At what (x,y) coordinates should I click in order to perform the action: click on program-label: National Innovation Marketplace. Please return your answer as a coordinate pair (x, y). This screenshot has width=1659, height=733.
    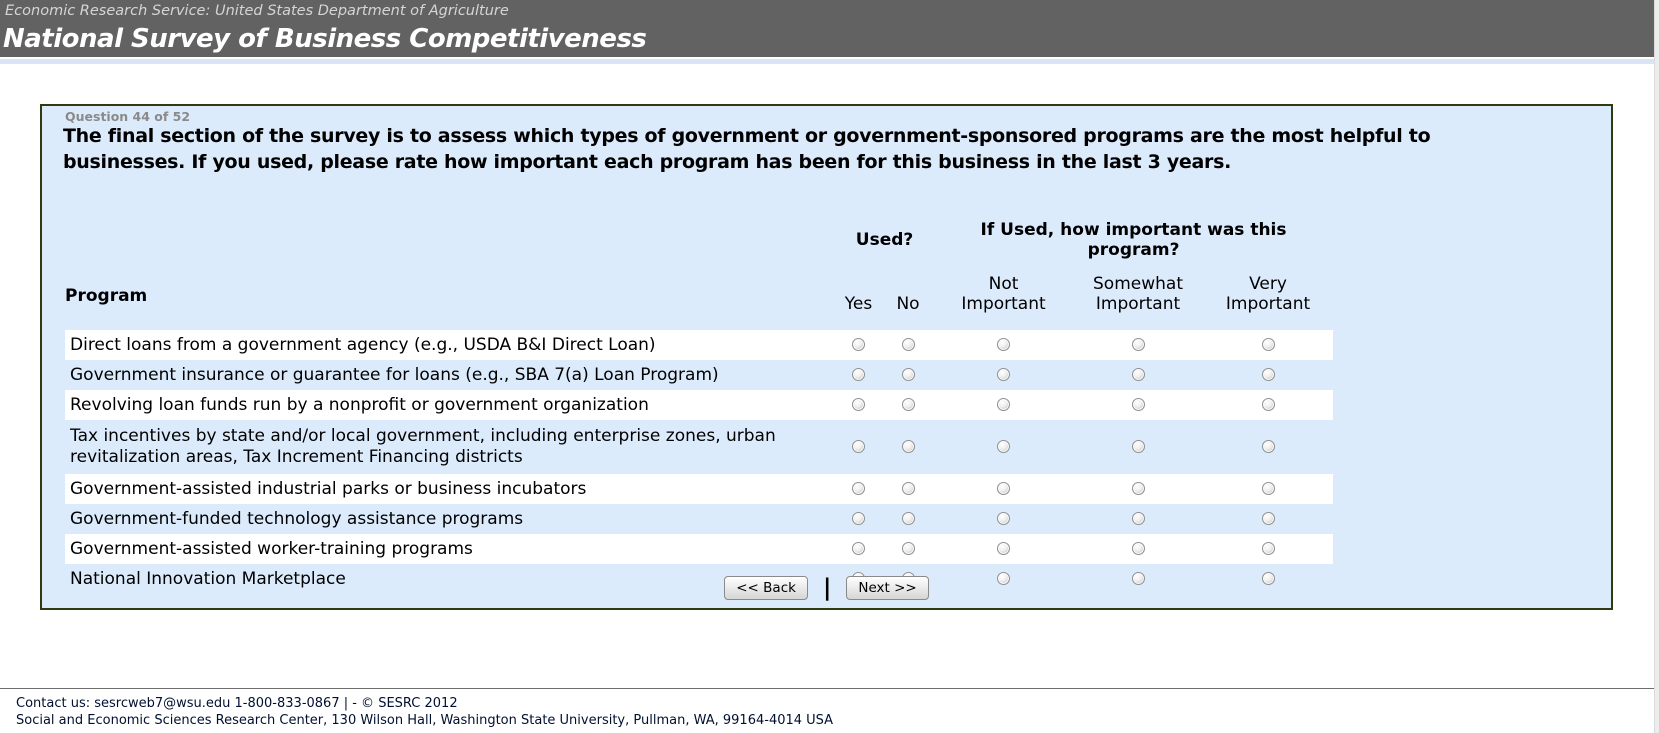
    Looking at the image, I should click on (208, 578).